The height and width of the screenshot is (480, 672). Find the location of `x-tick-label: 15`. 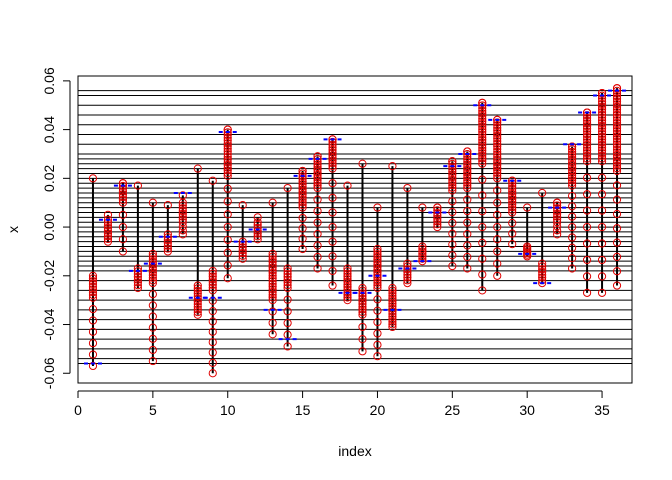

x-tick-label: 15 is located at coordinates (303, 410).